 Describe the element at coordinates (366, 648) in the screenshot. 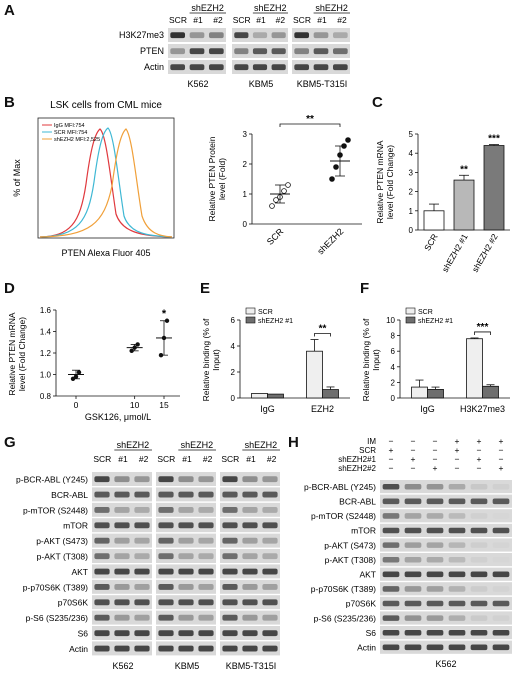

I see `h-row-label: Actin` at that location.